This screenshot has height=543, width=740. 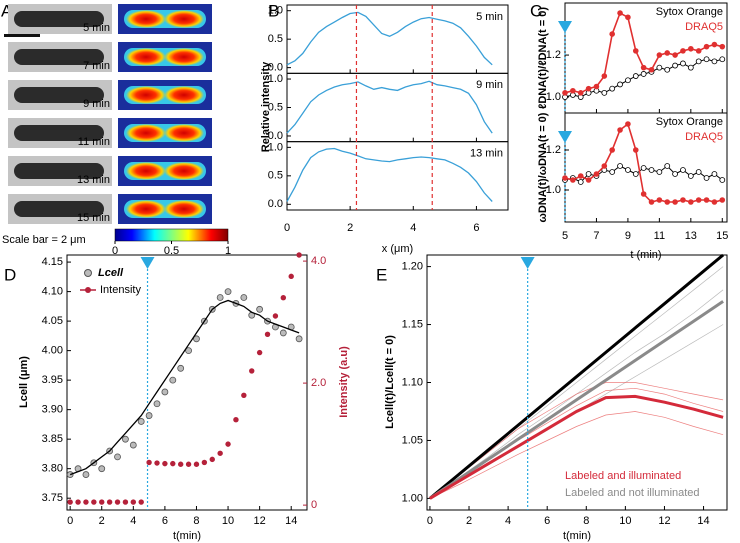 I want to click on legend-label: Intensity, so click(x=120, y=290).